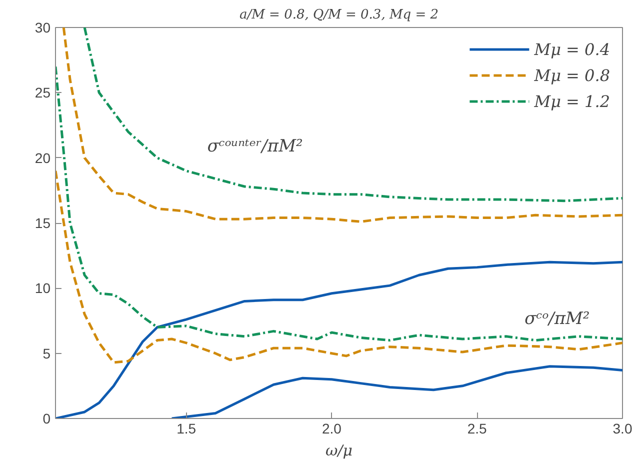  Describe the element at coordinates (186, 428) in the screenshot. I see `x-tick-label: 1.5` at that location.